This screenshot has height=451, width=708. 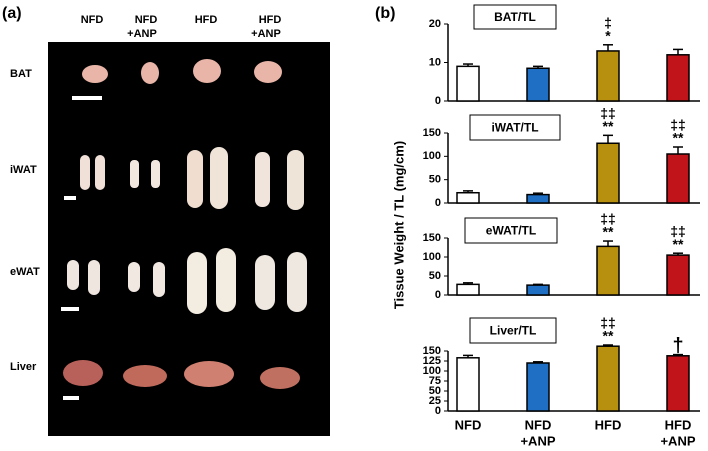 What do you see at coordinates (608, 35) in the screenshot?
I see `significance-mark: *` at bounding box center [608, 35].